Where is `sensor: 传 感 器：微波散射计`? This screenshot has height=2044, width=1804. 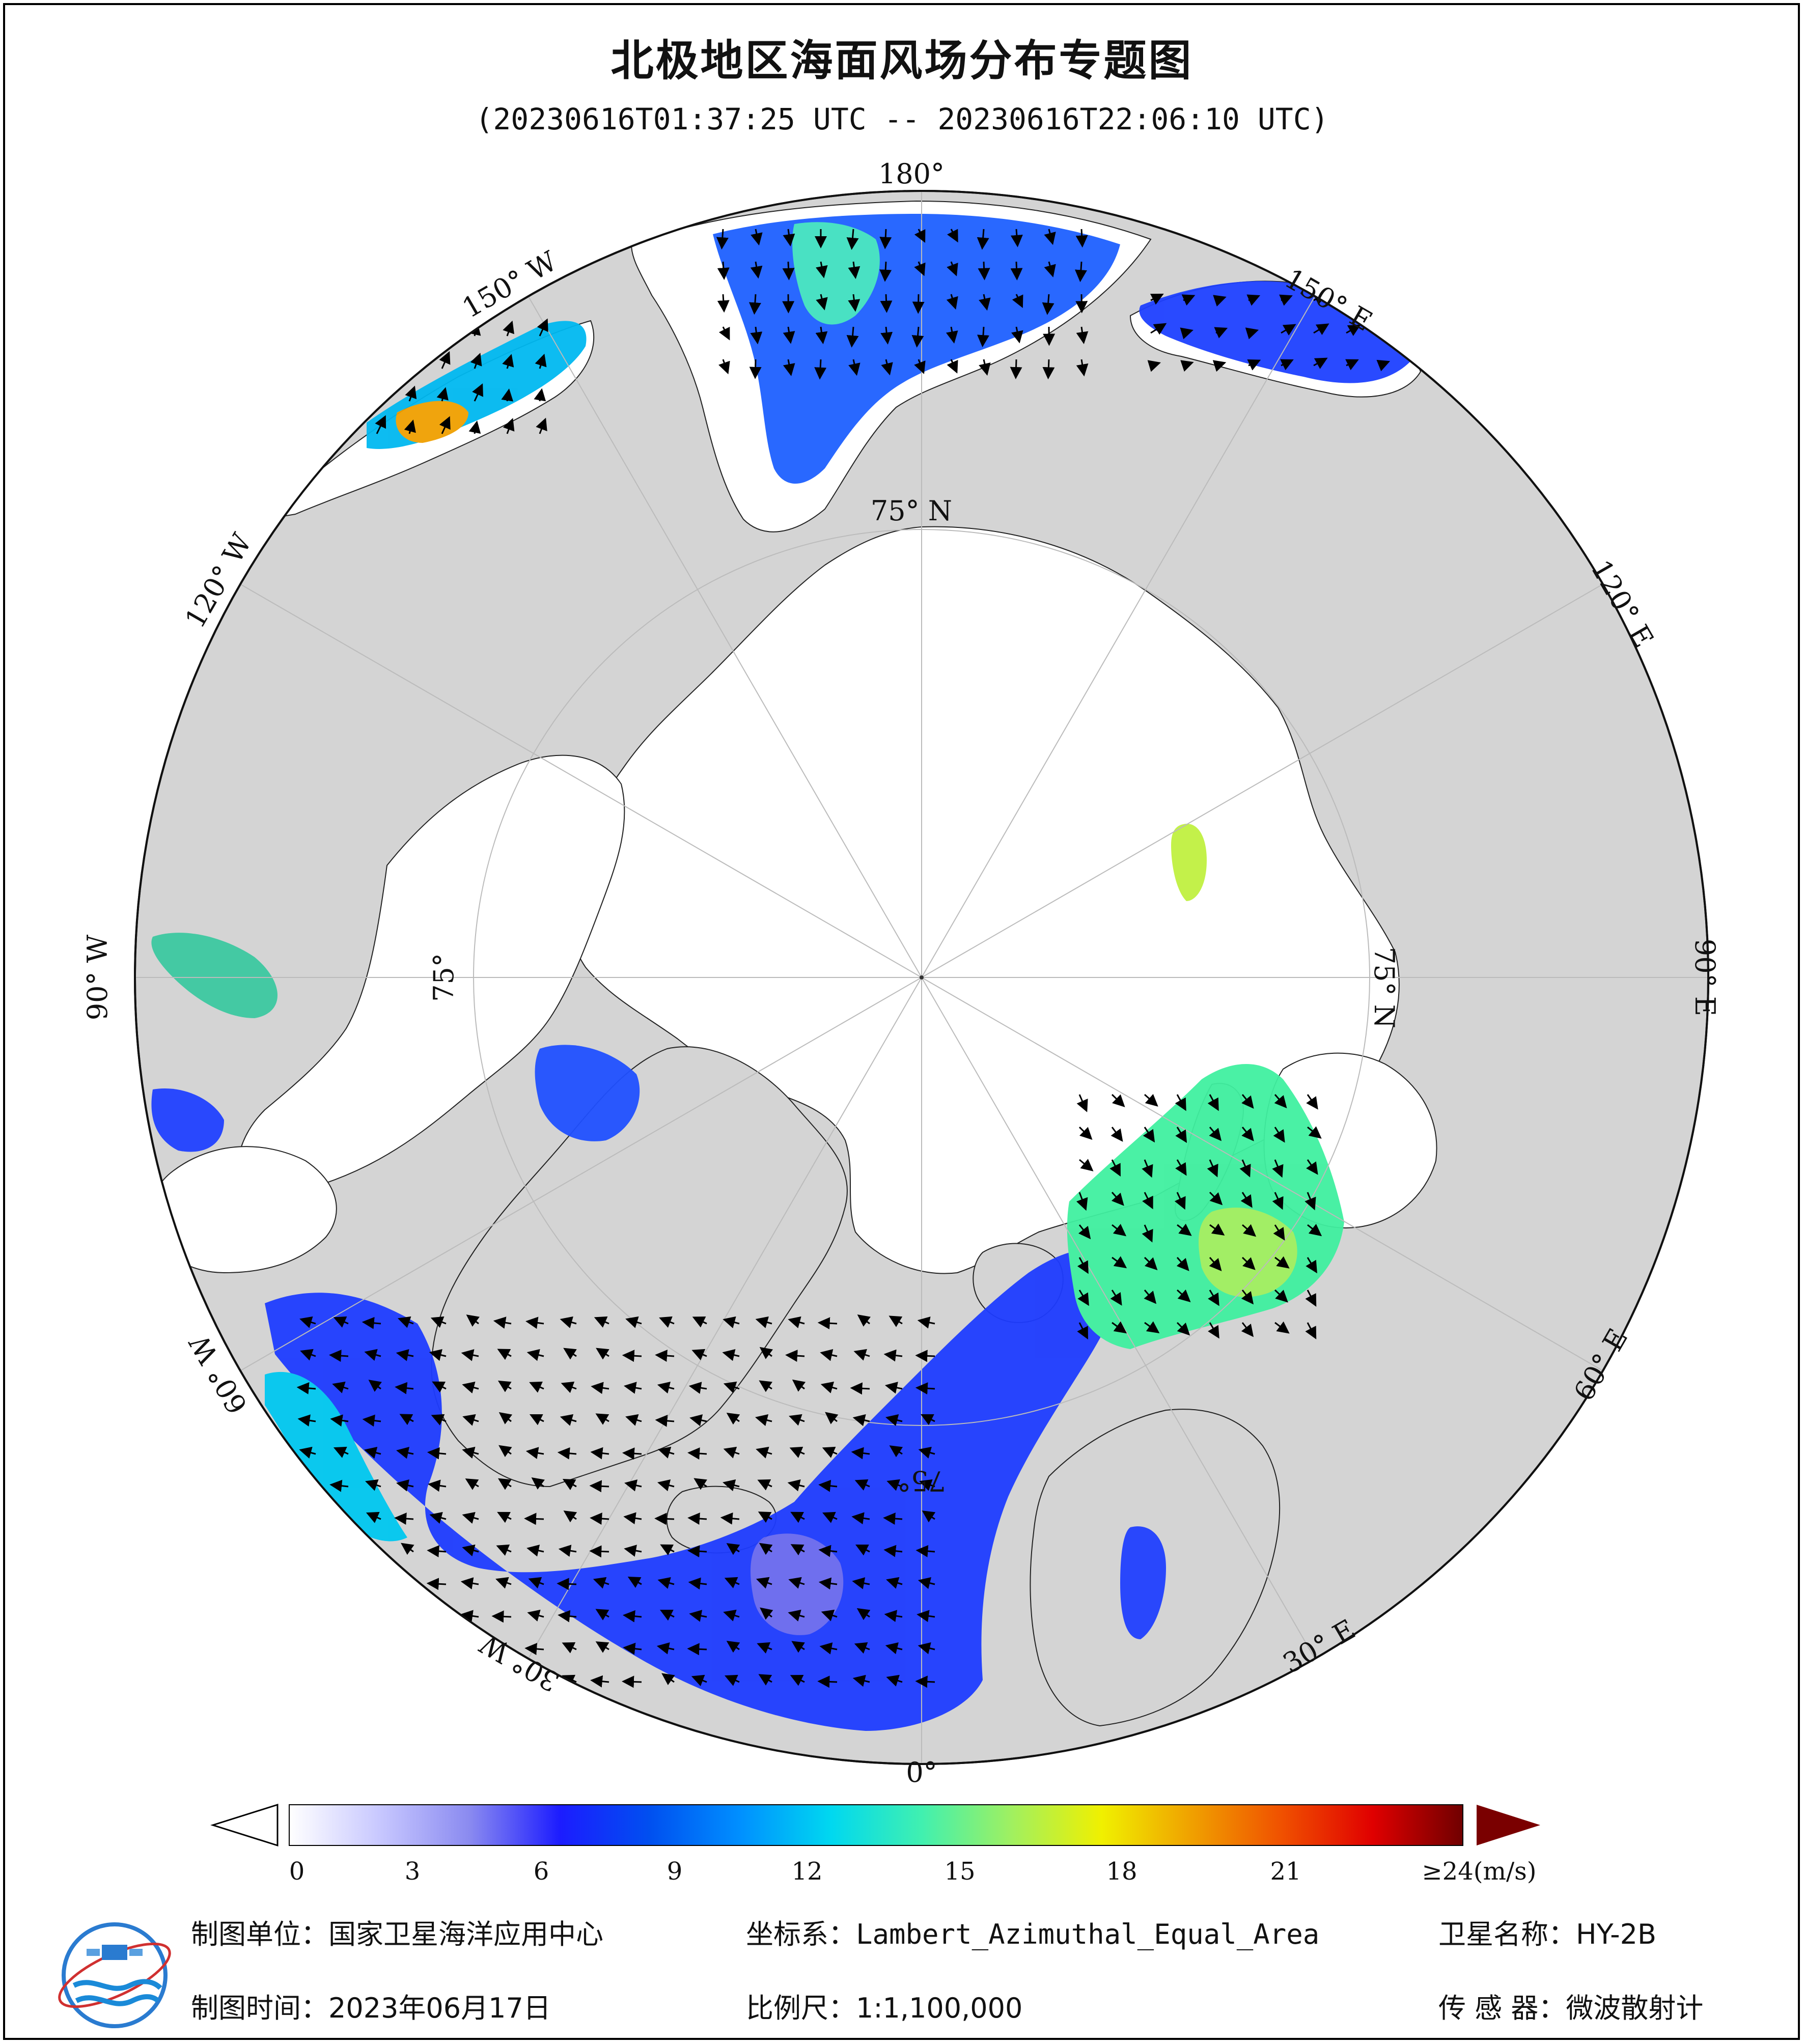
sensor: 传 感 器：微波散射计 is located at coordinates (1570, 2005).